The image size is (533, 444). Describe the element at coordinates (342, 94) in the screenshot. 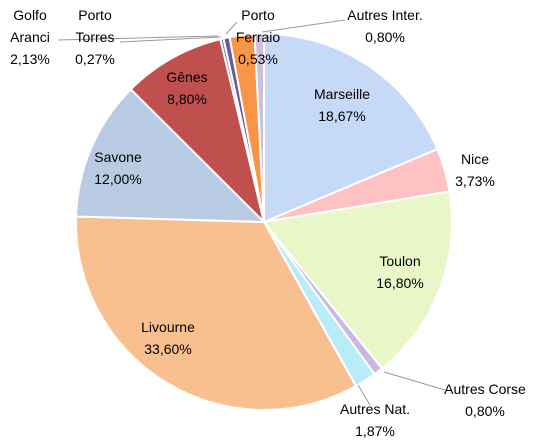

I see `category-label: Marseille` at that location.